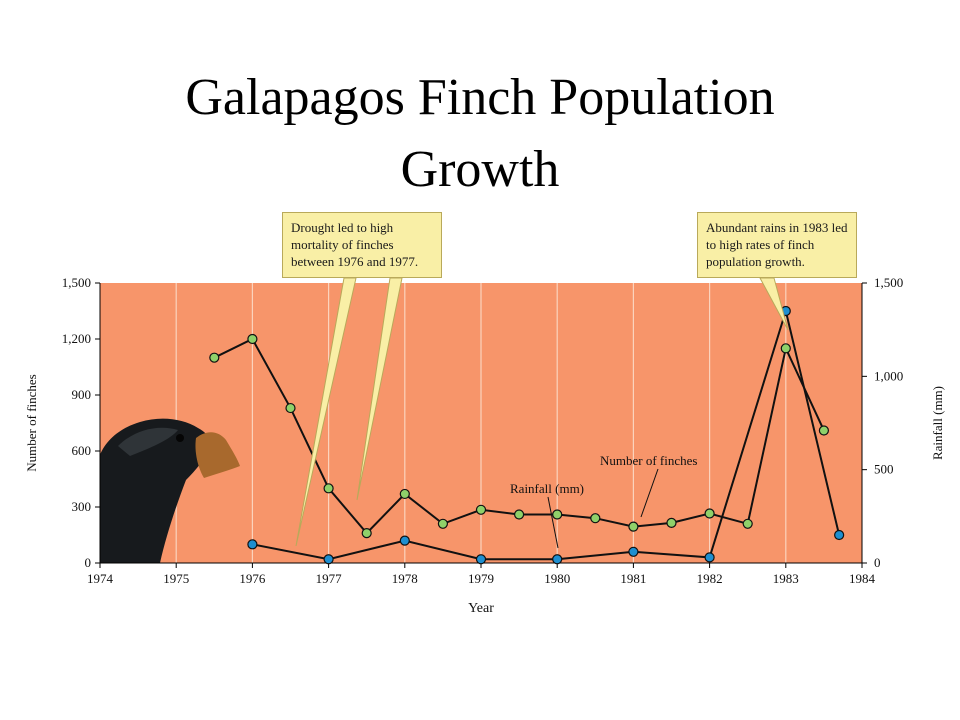 This screenshot has width=960, height=720. Describe the element at coordinates (888, 375) in the screenshot. I see `y-right-tick-label: 1,000` at that location.